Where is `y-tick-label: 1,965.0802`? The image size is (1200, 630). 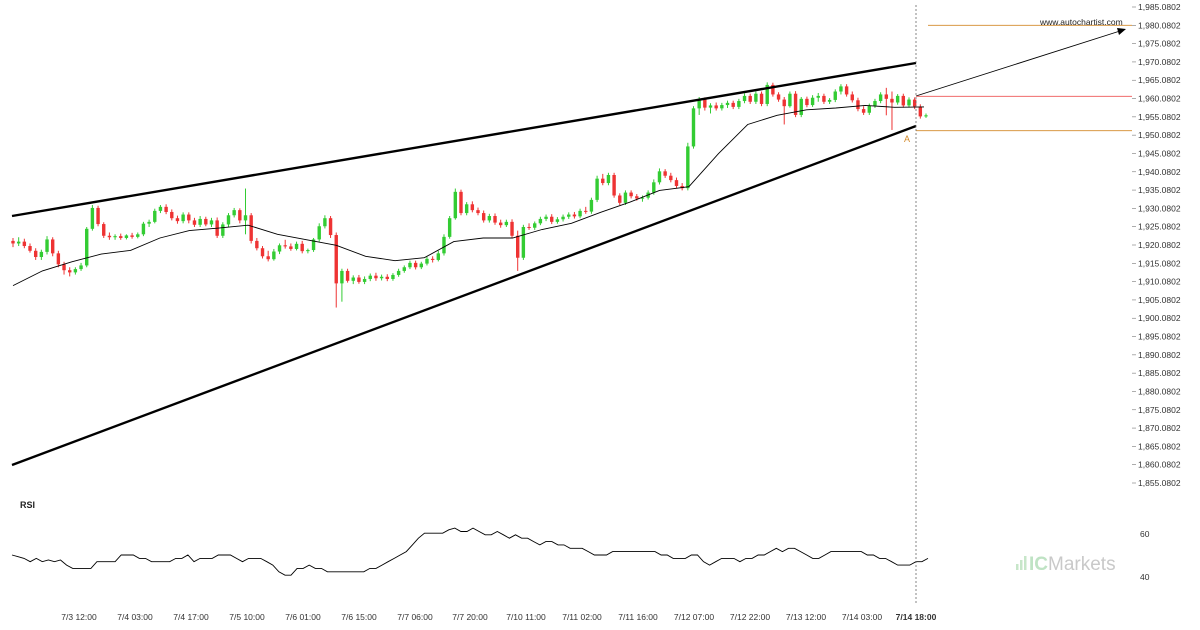
y-tick-label: 1,965.0802 is located at coordinates (1159, 80).